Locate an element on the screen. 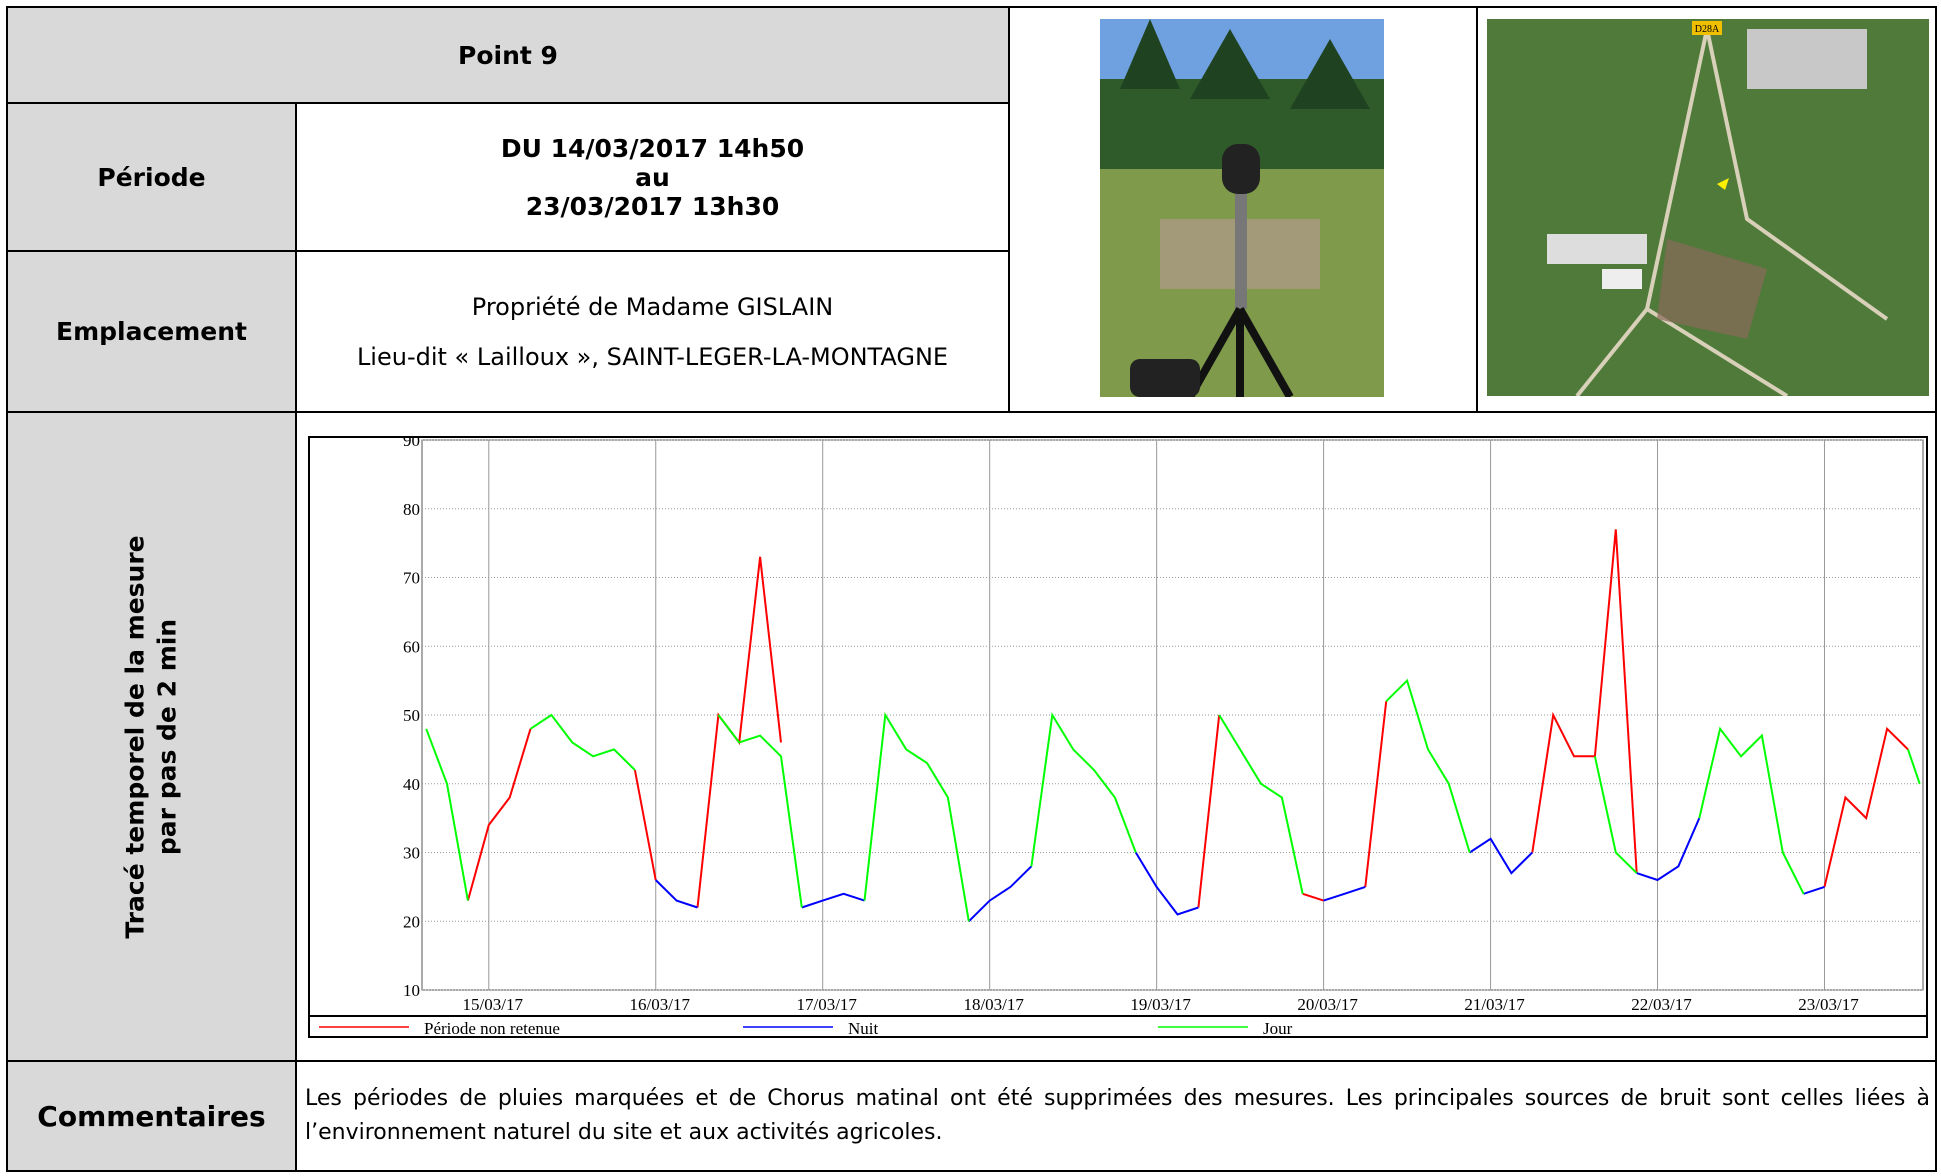  y-tick-label: 60 is located at coordinates (411, 646).